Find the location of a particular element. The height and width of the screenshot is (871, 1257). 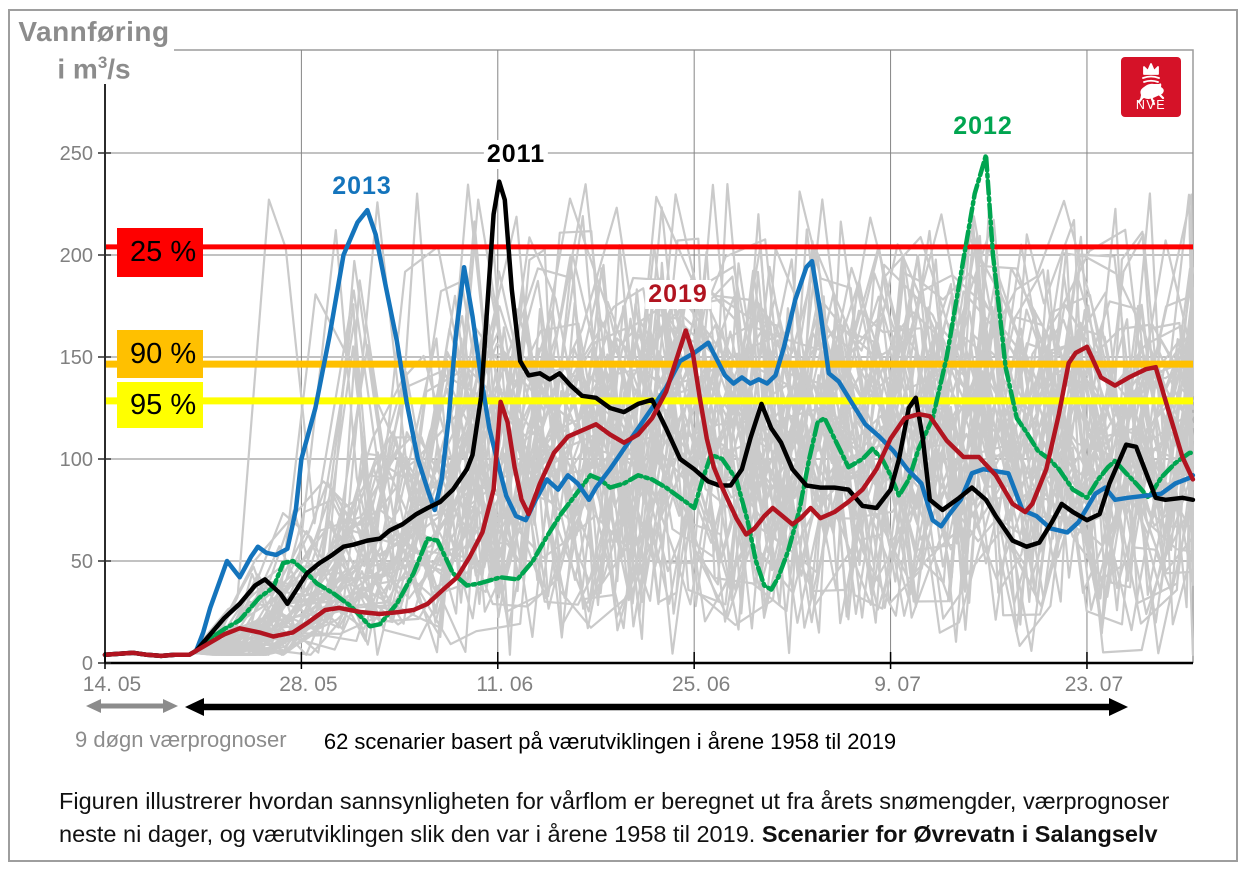

series-label-2013: 2013 is located at coordinates (362, 186).